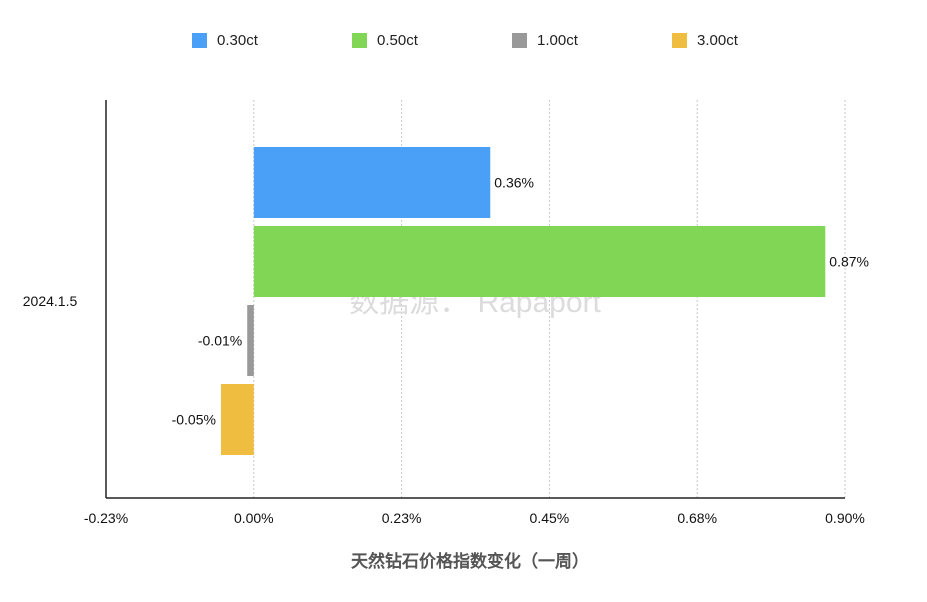 This screenshot has height=602, width=927. Describe the element at coordinates (106, 518) in the screenshot. I see `x-tick-label: -0.23%` at that location.